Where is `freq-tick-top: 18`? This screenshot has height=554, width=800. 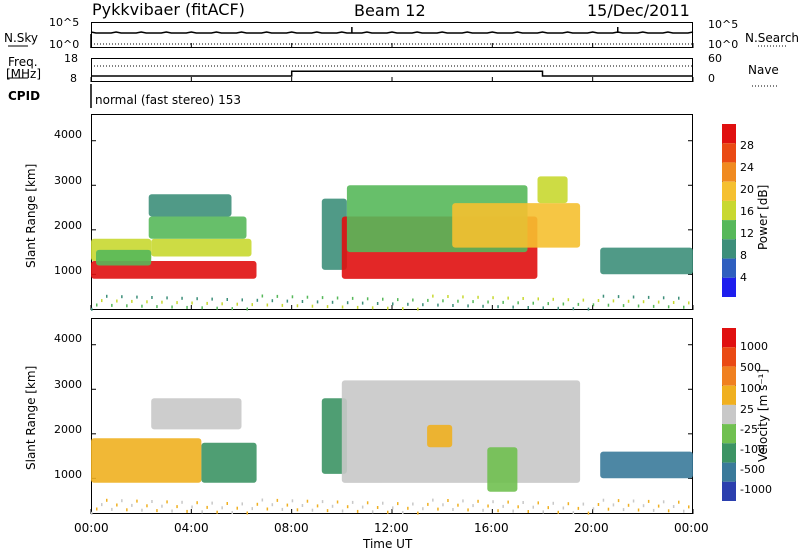
freq-tick-top: 18 is located at coordinates (71, 58).